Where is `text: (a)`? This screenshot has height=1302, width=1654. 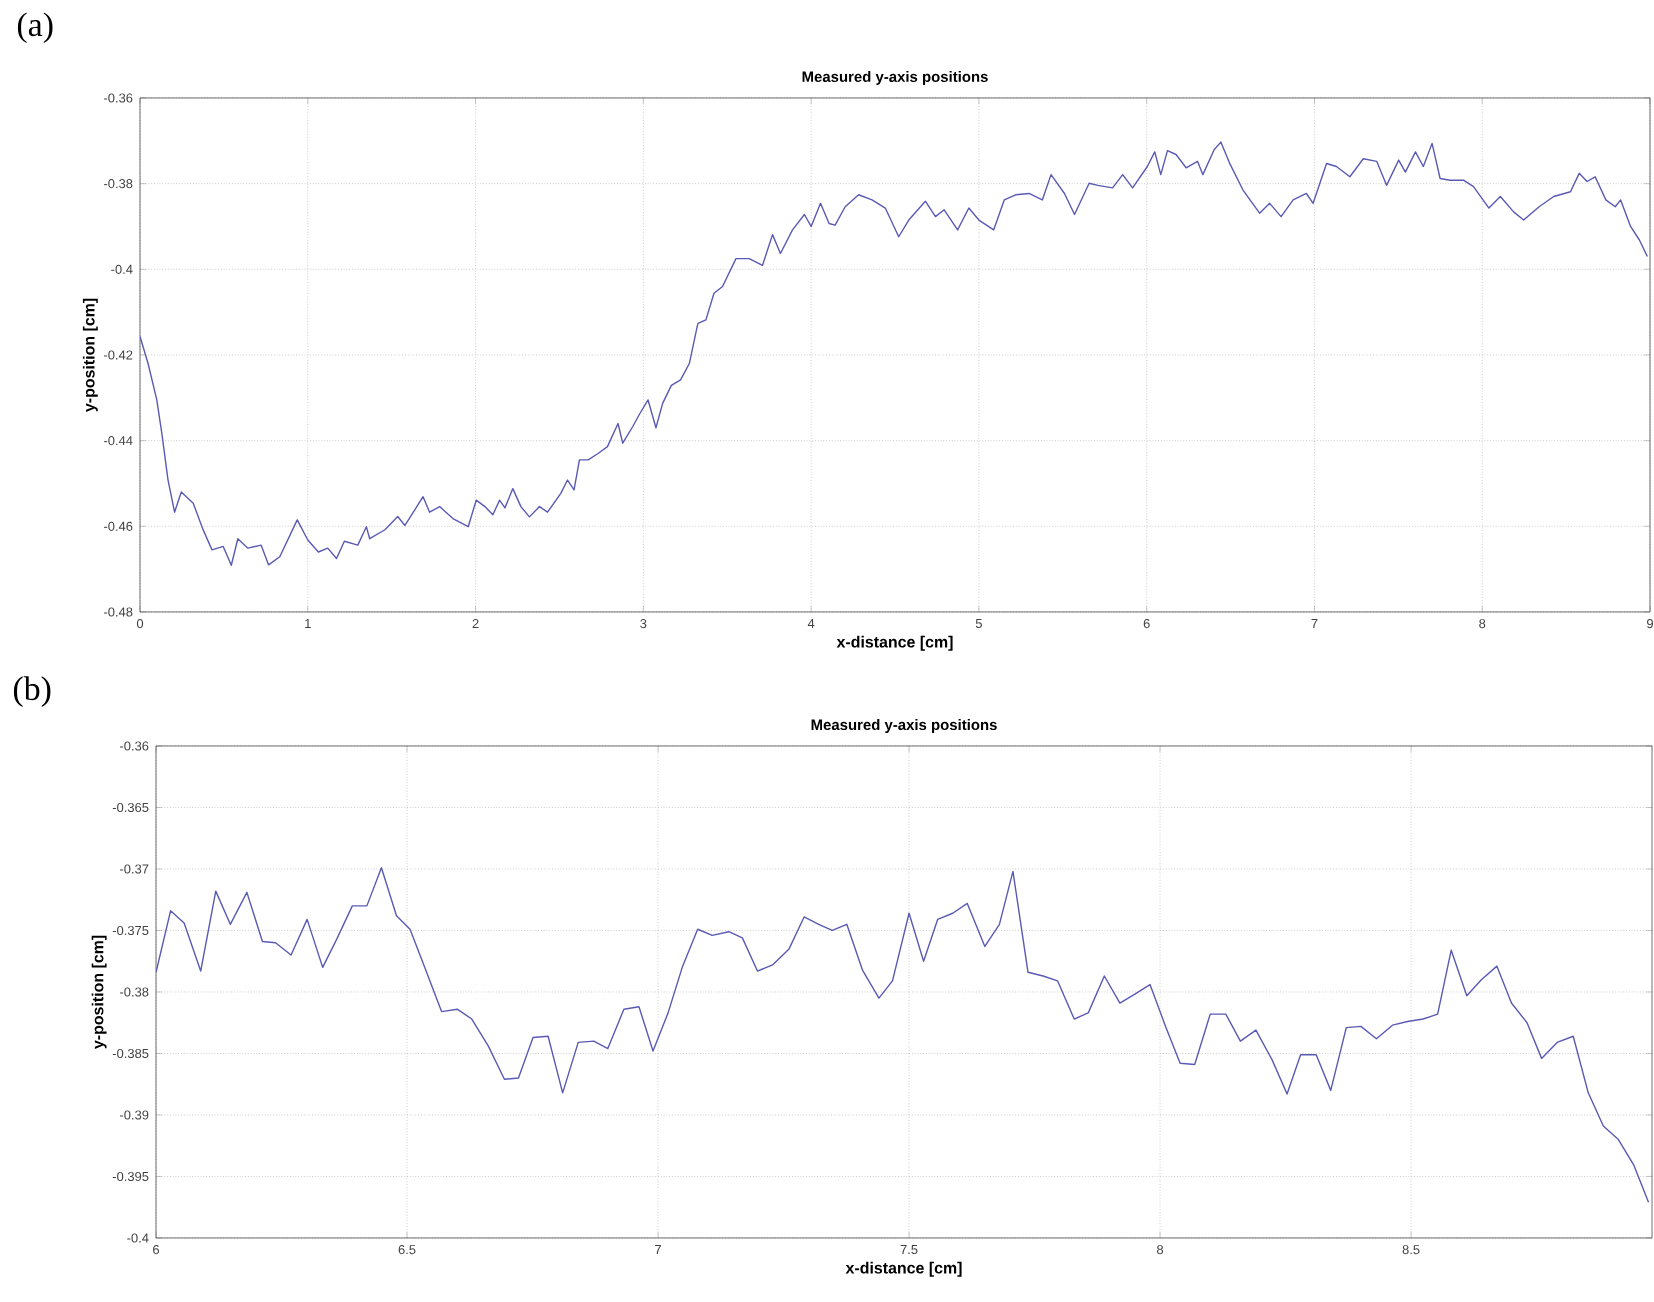 text: (a) is located at coordinates (35, 28).